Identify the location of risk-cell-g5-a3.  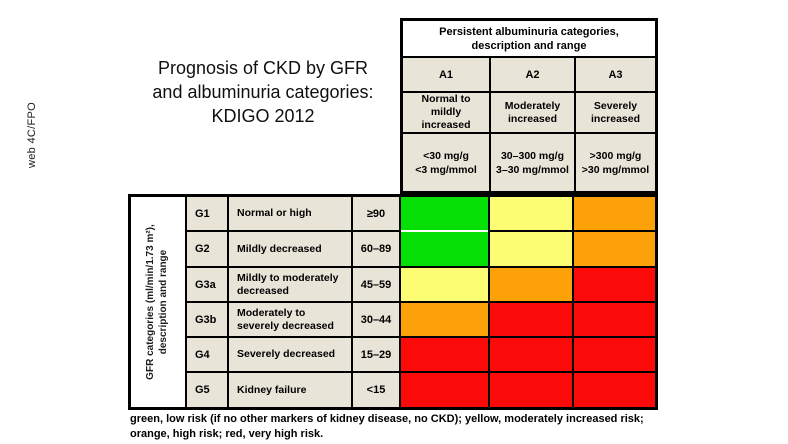
(614, 390).